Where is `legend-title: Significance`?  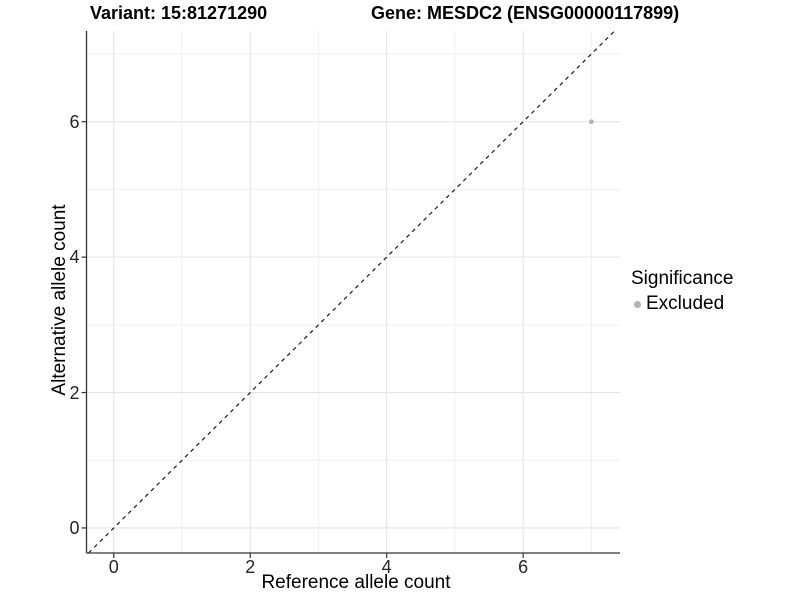
legend-title: Significance is located at coordinates (682, 278).